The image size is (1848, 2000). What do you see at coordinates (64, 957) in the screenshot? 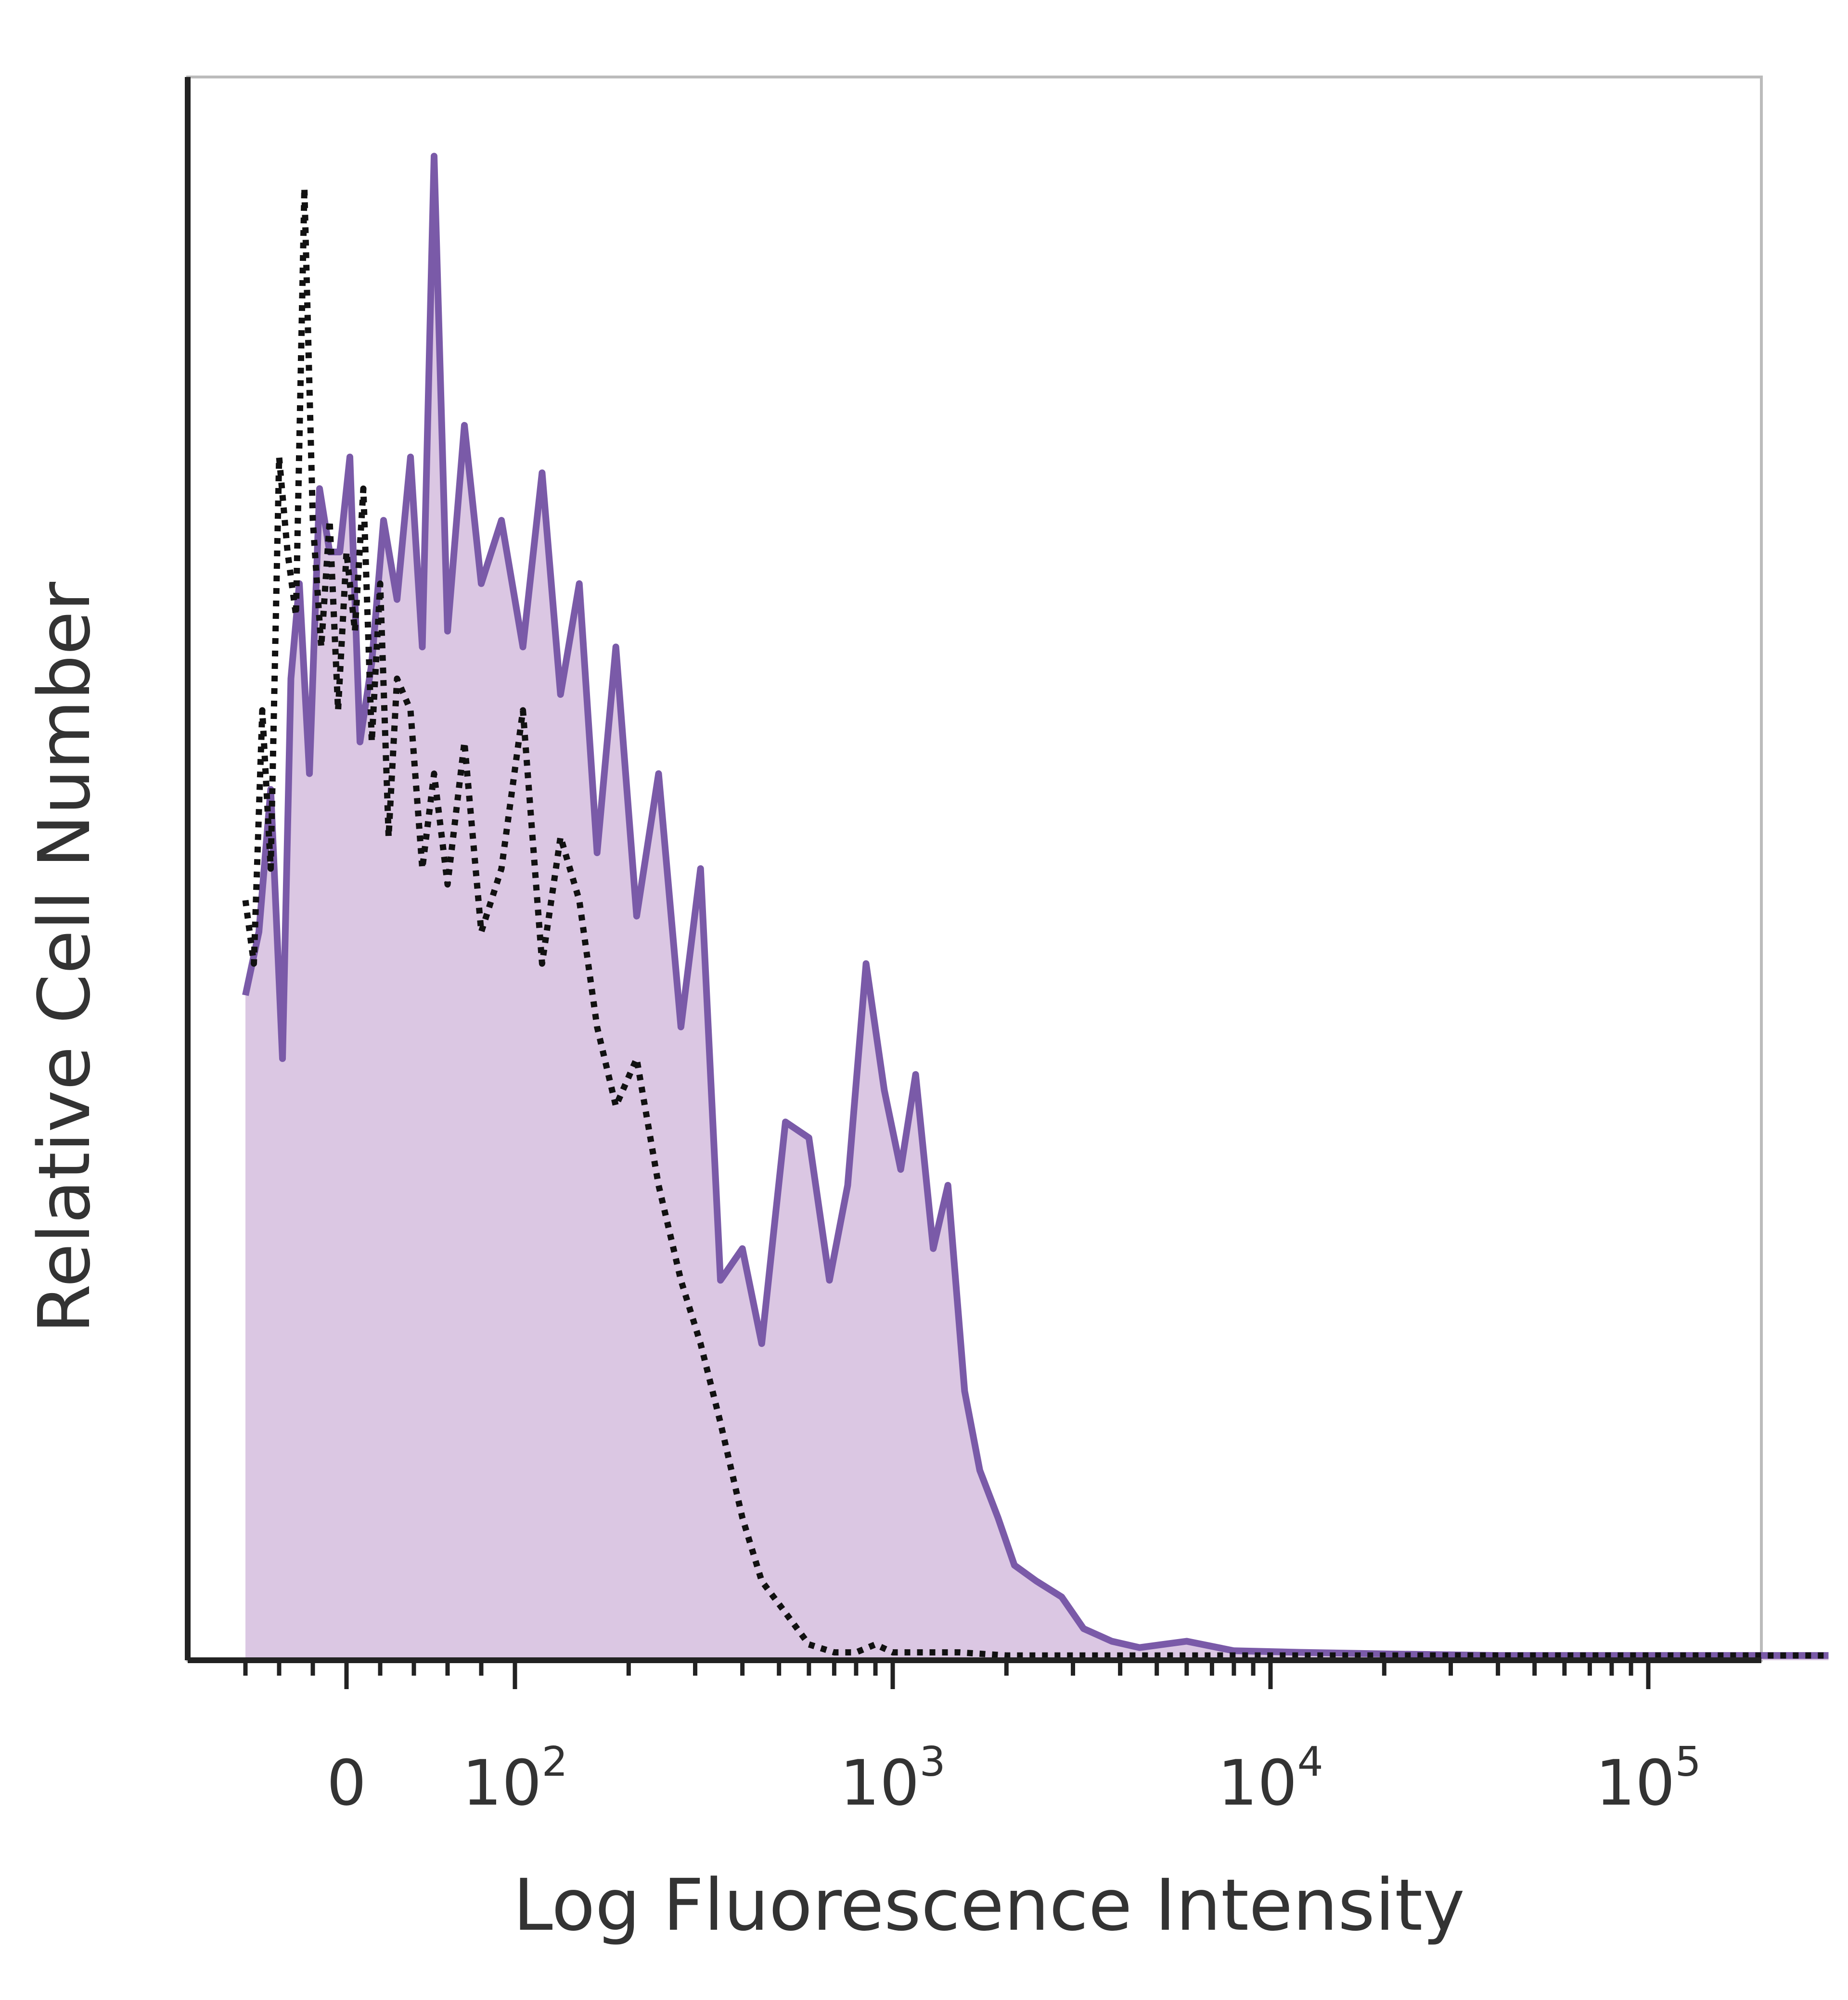
I see `y-axis-label: Relative Cell Number` at bounding box center [64, 957].